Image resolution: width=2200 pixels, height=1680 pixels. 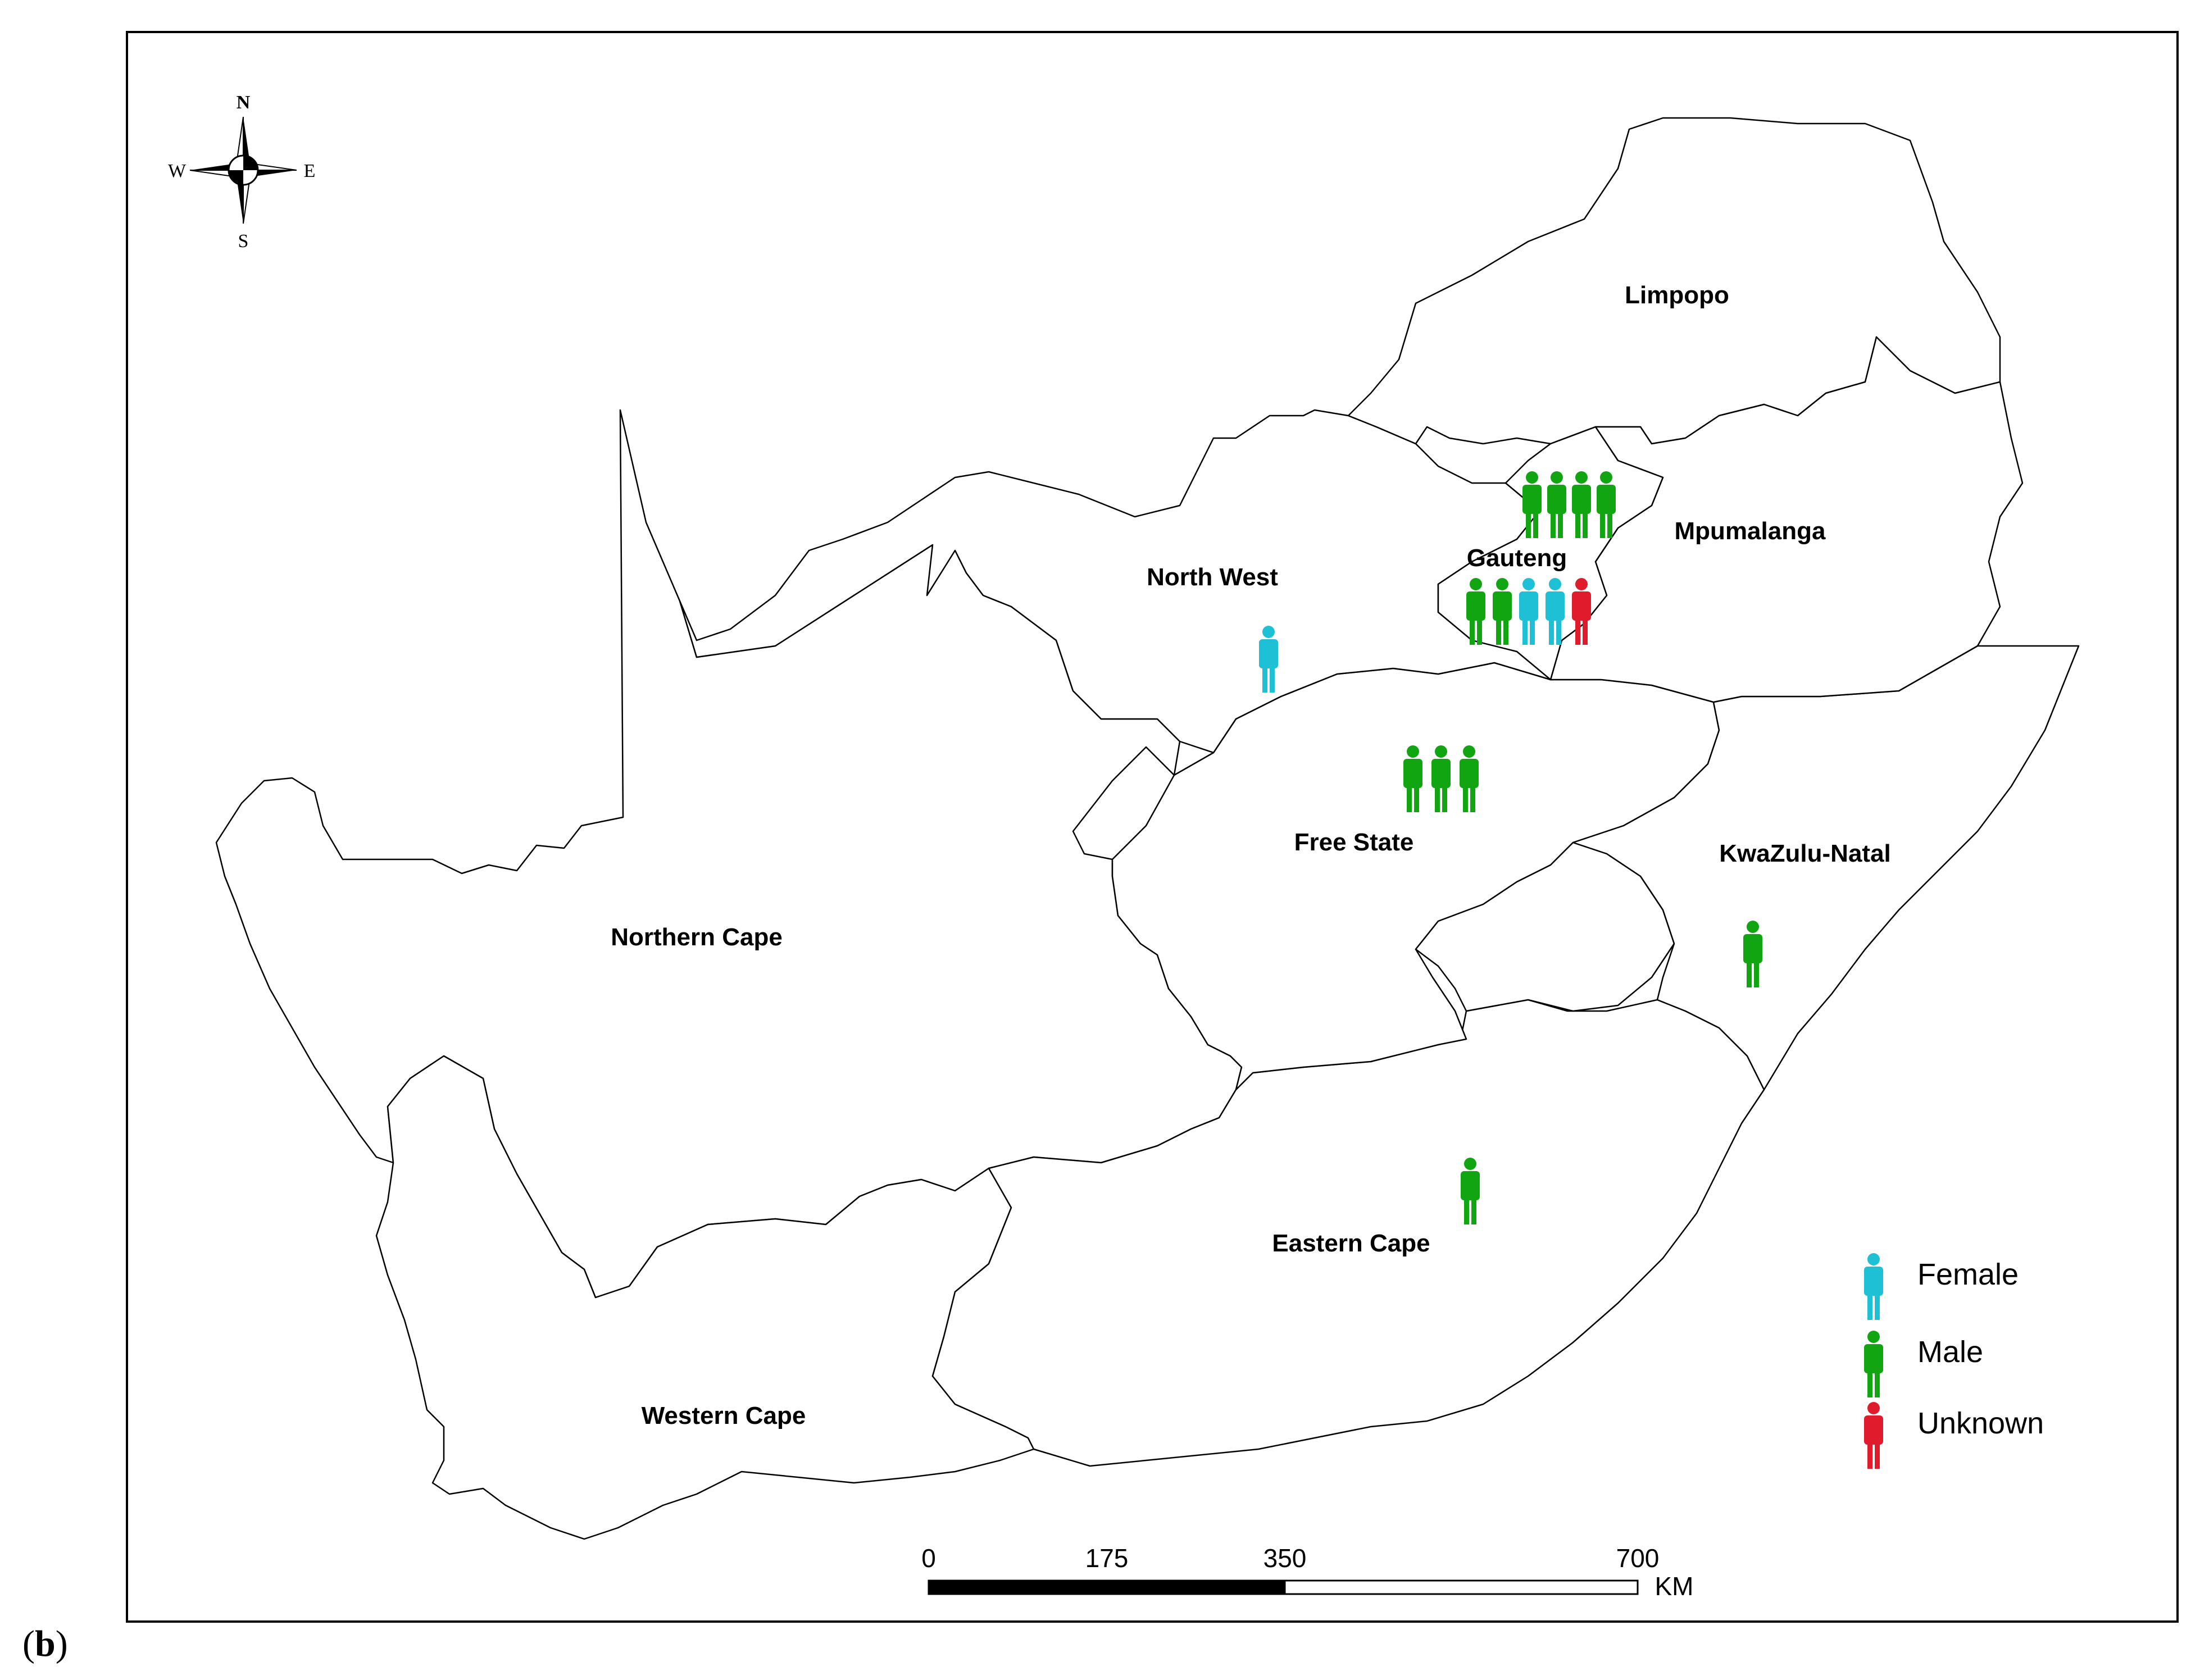 What do you see at coordinates (1107, 1558) in the screenshot?
I see `scale-tick-175: 175` at bounding box center [1107, 1558].